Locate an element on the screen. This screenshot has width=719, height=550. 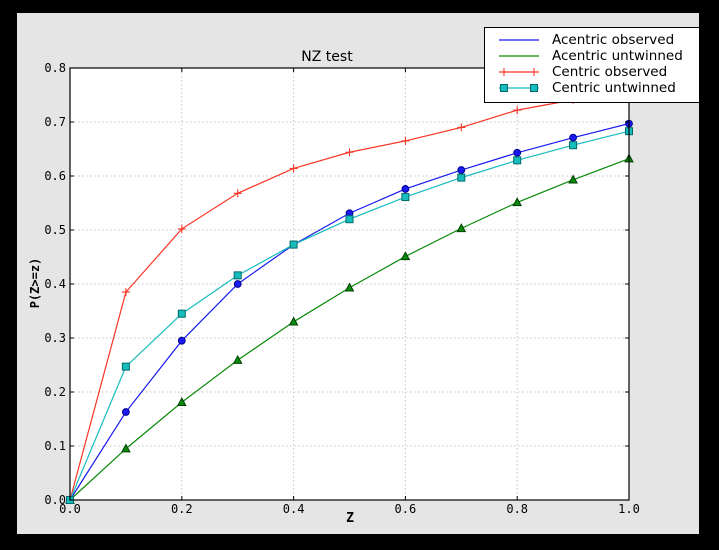
chart-title: NZ test is located at coordinates (327, 57).